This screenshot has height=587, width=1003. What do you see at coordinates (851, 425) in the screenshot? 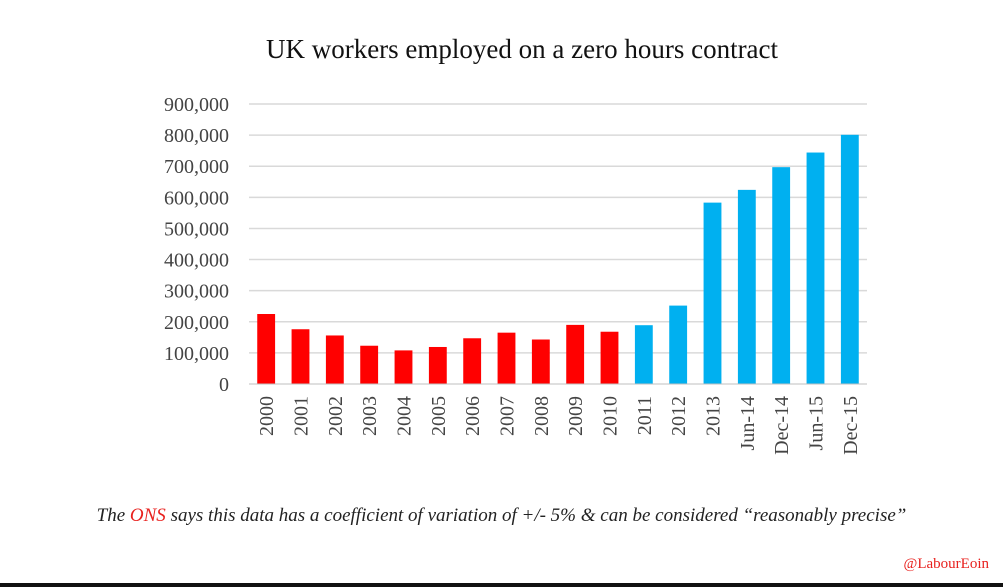
I see `x-tick-label: Dec-15` at bounding box center [851, 425].